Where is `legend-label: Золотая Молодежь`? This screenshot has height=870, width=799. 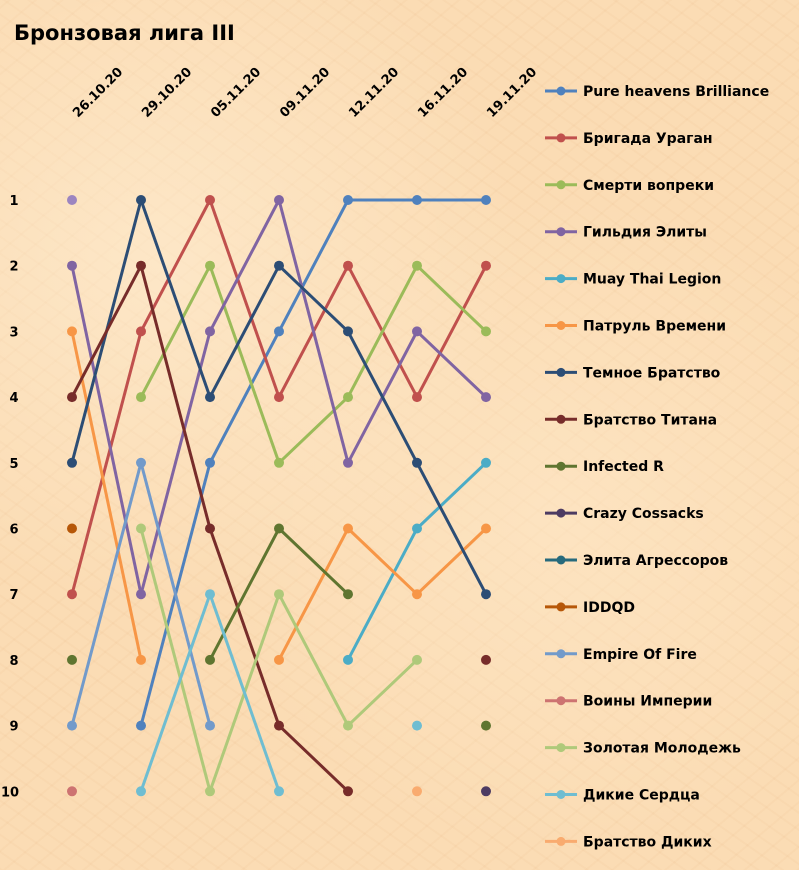
legend-label: Золотая Молодежь is located at coordinates (662, 749).